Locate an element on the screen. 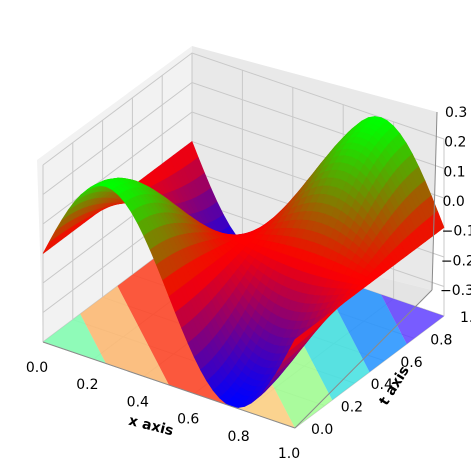 The height and width of the screenshot is (471, 471). x-tick-label: 0.2 is located at coordinates (87, 385).